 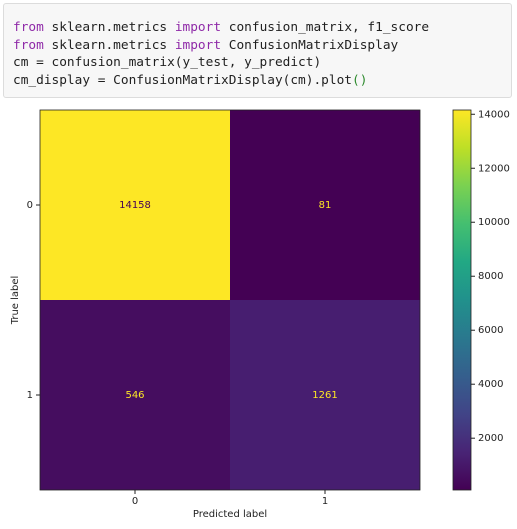 I want to click on code-token: ConfusionMatrixDisplay, so click(x=310, y=45).